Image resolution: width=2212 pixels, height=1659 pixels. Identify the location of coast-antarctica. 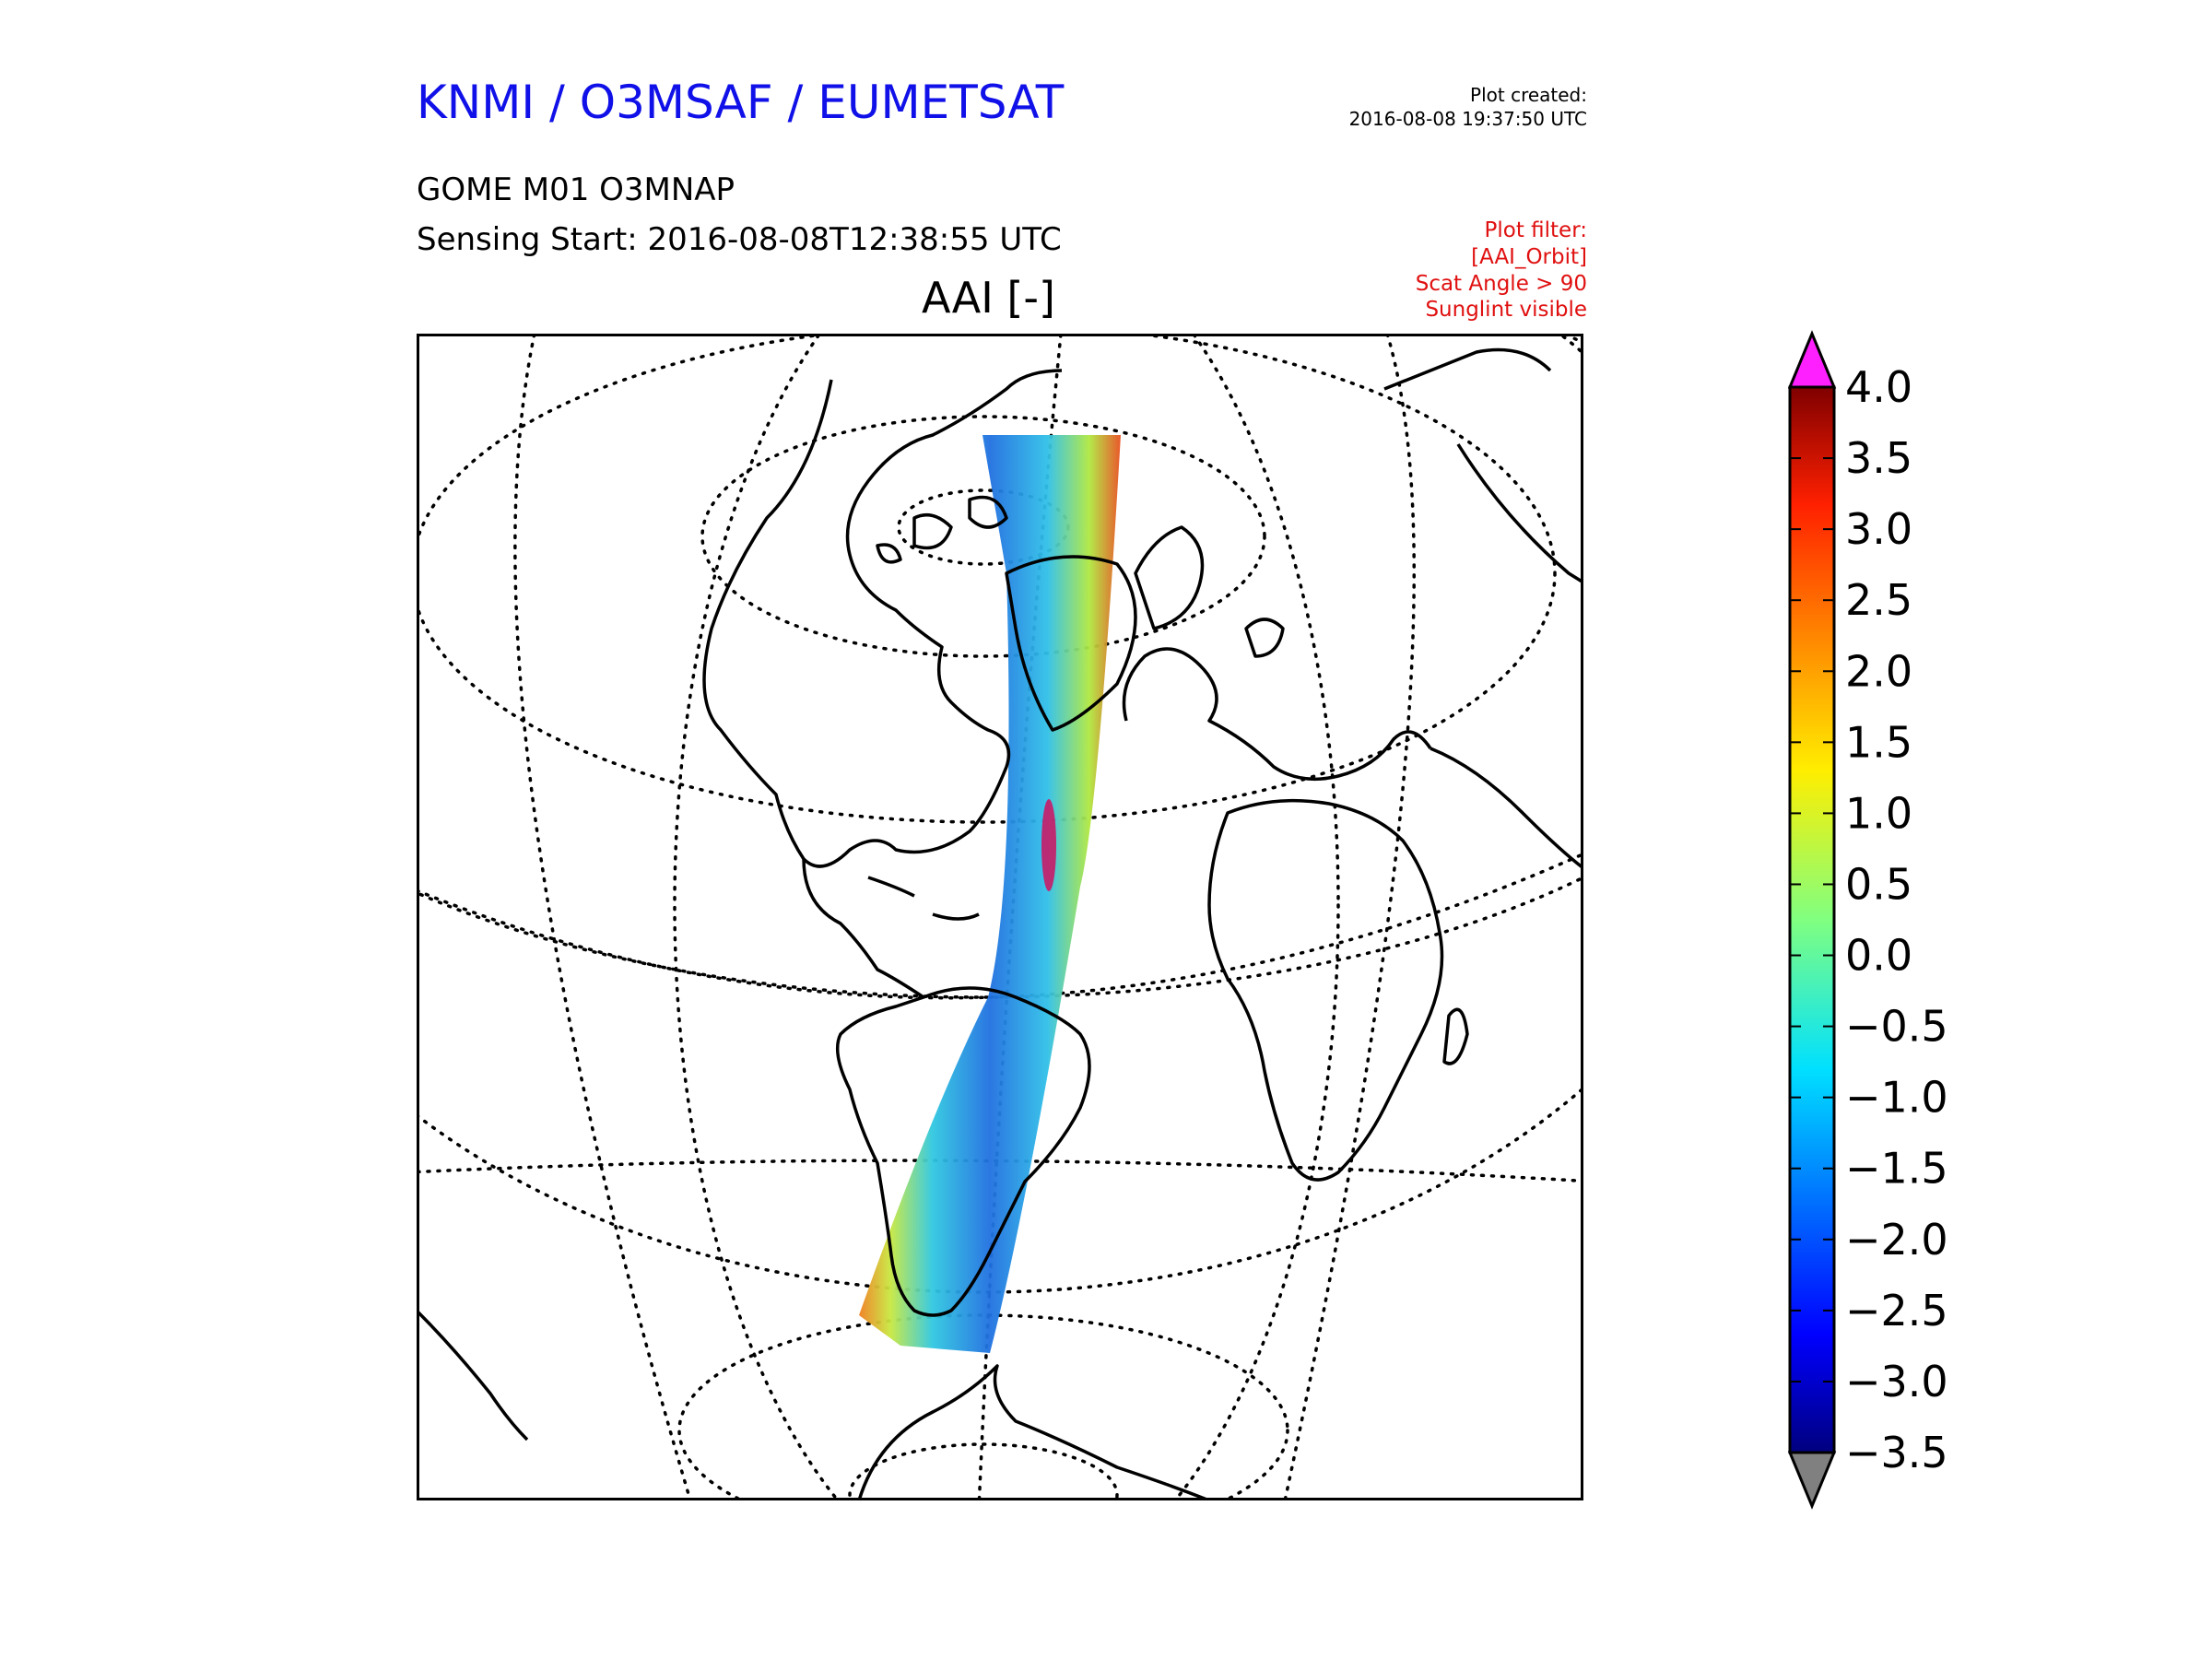
(1033, 1432).